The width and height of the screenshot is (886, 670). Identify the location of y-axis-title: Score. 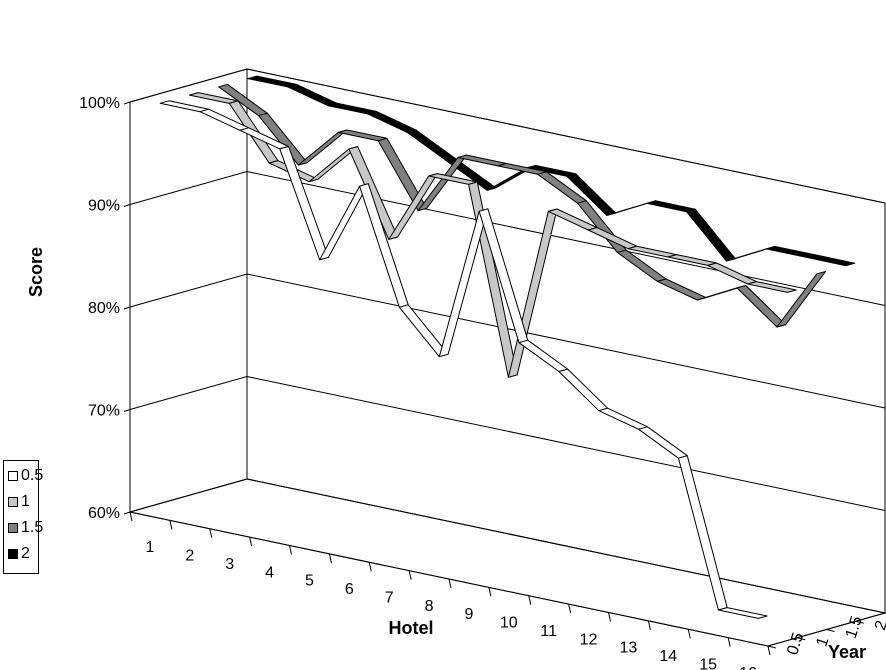
(36, 272).